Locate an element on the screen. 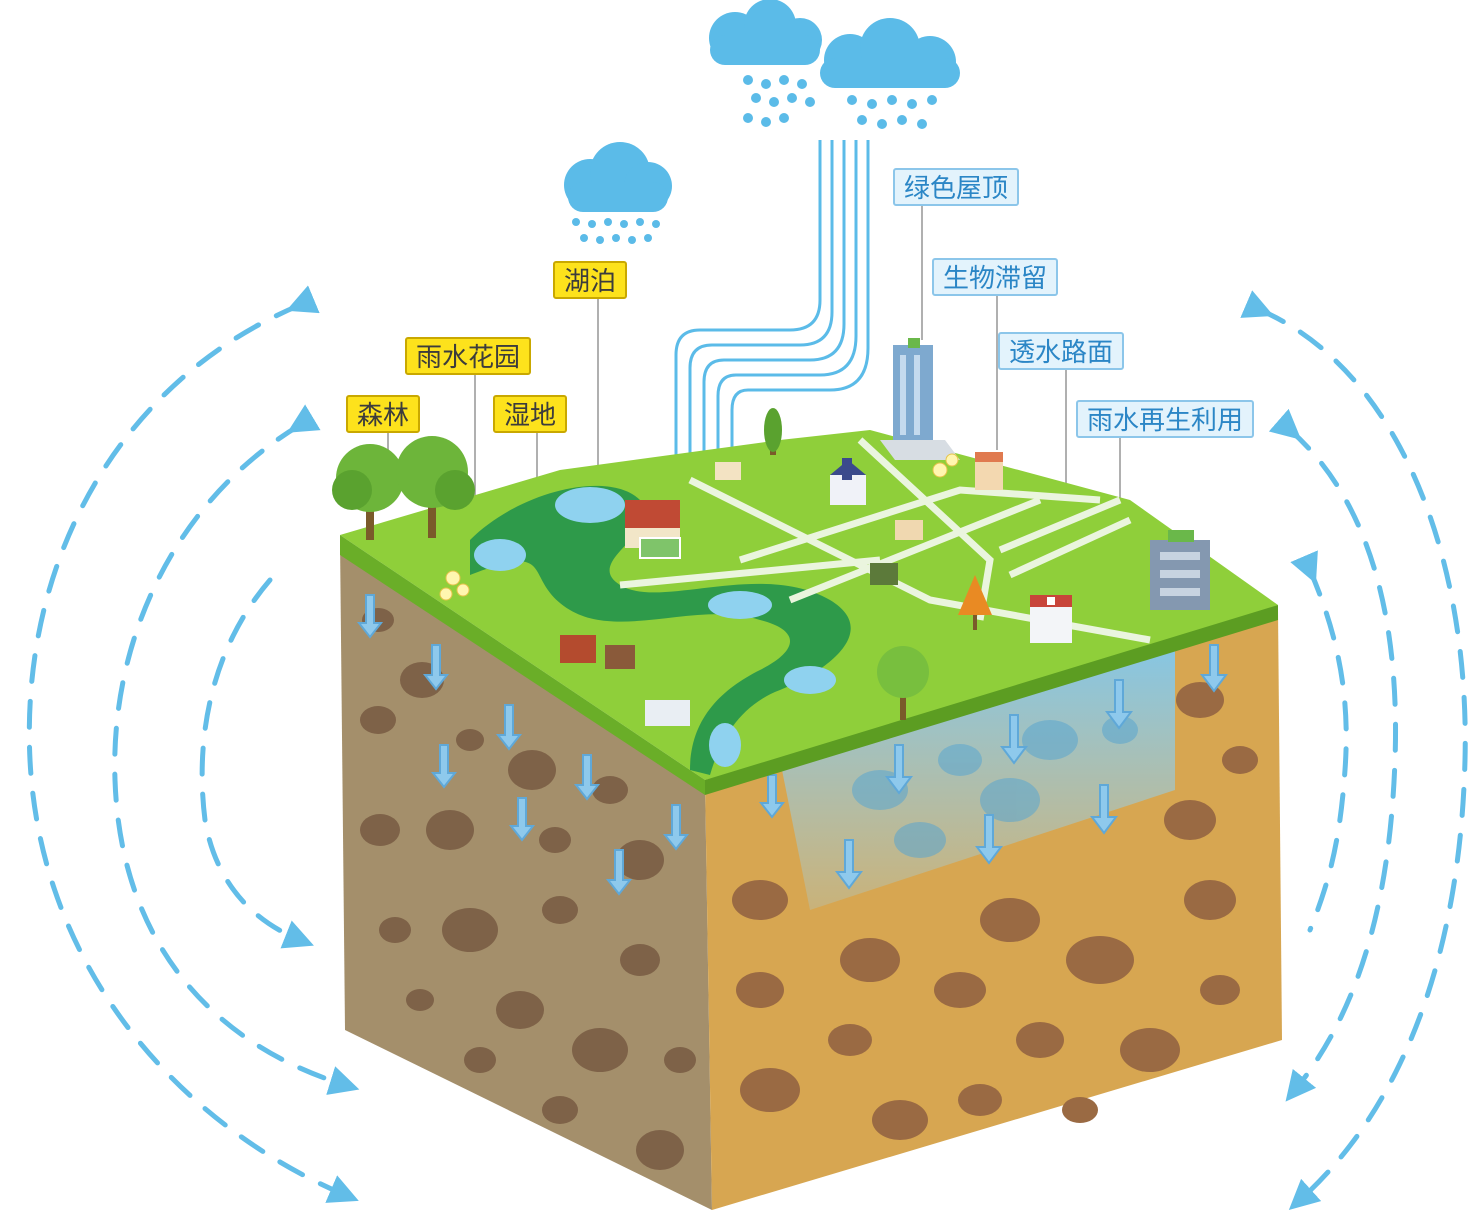 Image resolution: width=1471 pixels, height=1215 pixels. soil-pebbles-side is located at coordinates (995, 911).